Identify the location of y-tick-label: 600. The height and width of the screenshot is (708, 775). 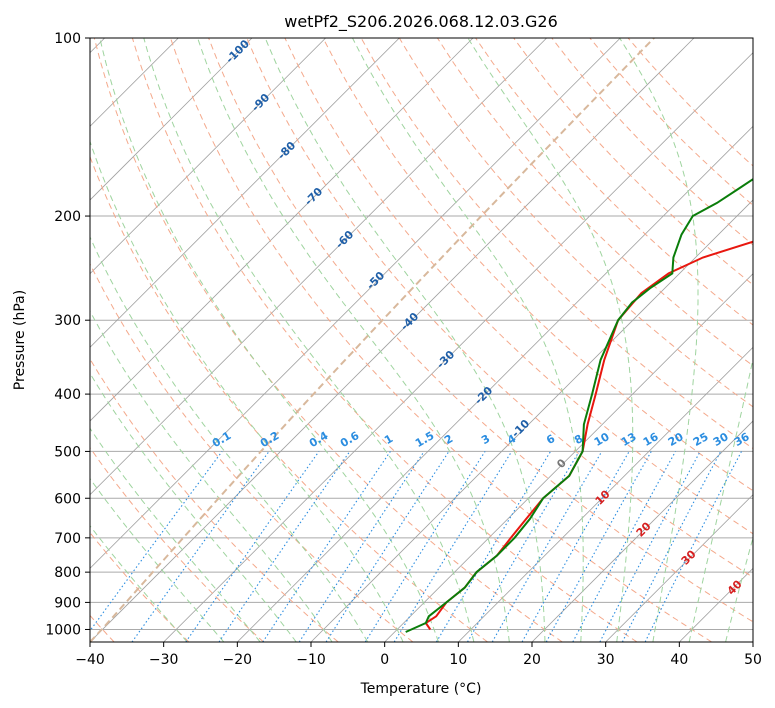
(67, 499).